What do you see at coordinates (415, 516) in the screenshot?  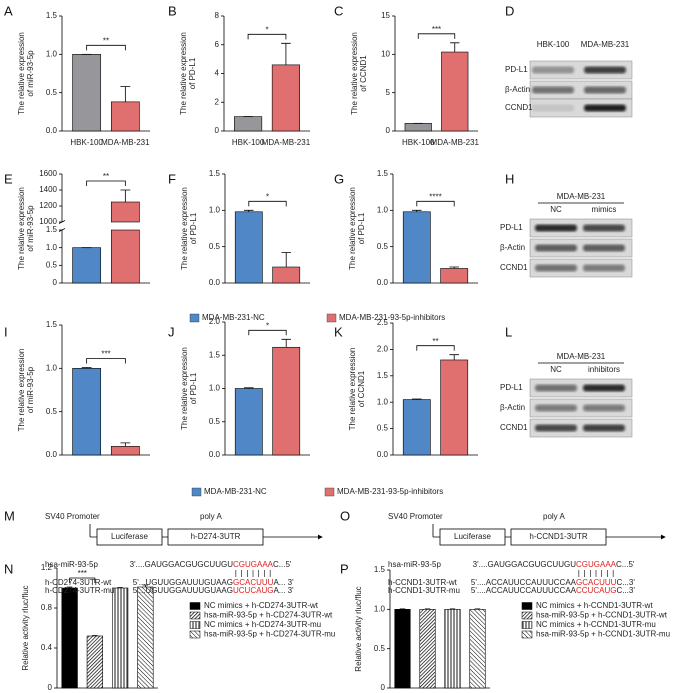 I see `promoter-label: SV40 Promoter` at bounding box center [415, 516].